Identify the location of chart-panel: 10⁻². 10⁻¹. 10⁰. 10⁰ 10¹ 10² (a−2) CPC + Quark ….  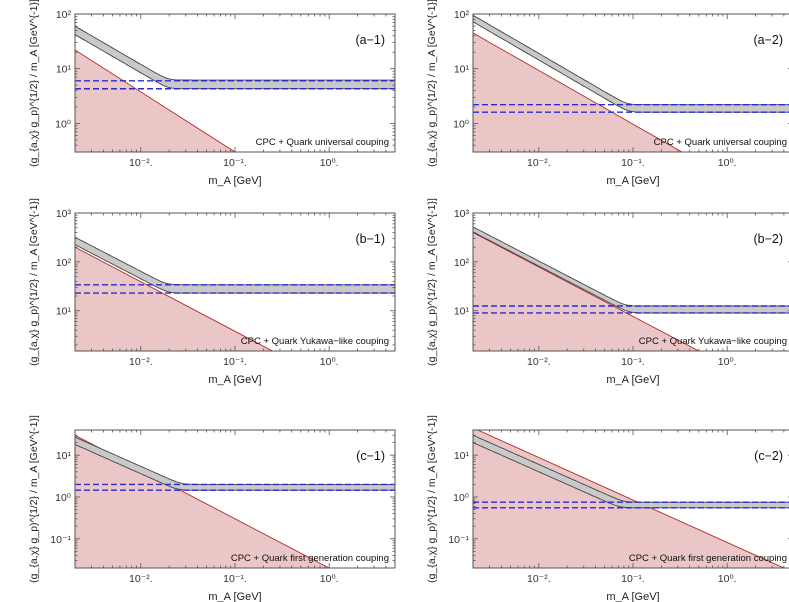
(607, 93).